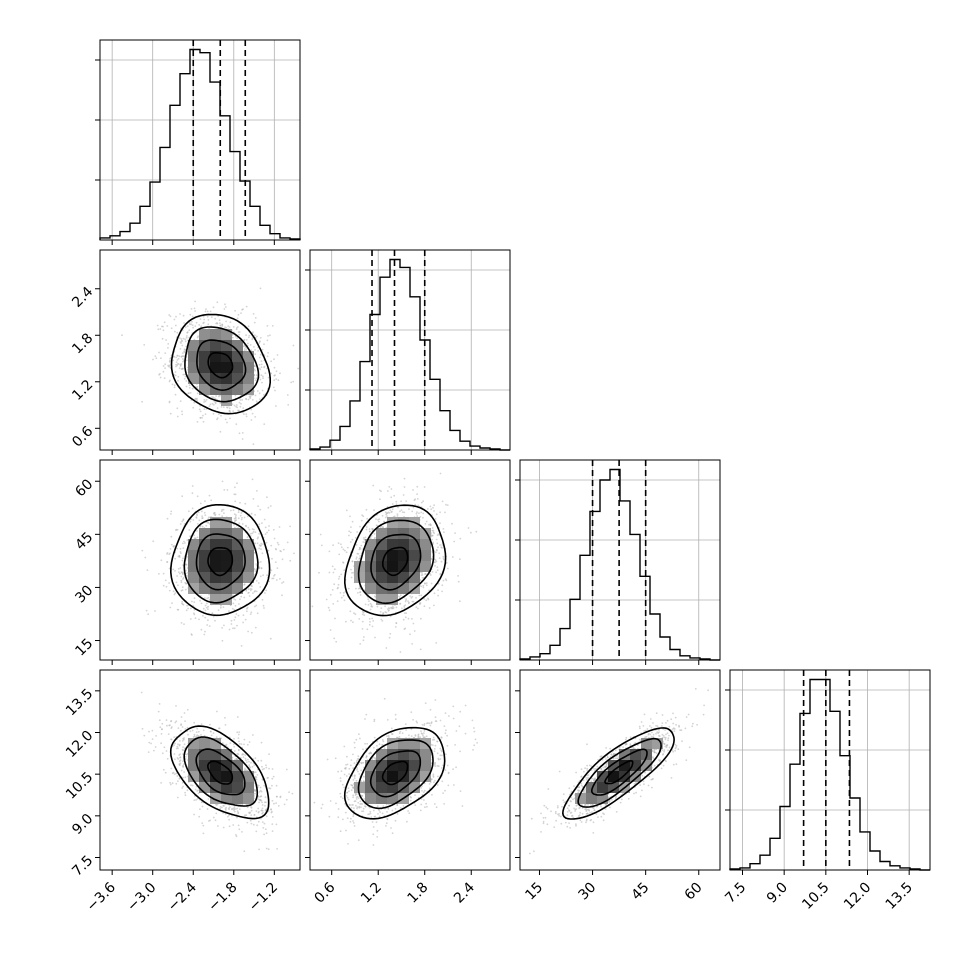 The image size is (970, 975). I want to click on contour-1.5-sigma, so click(396, 562).